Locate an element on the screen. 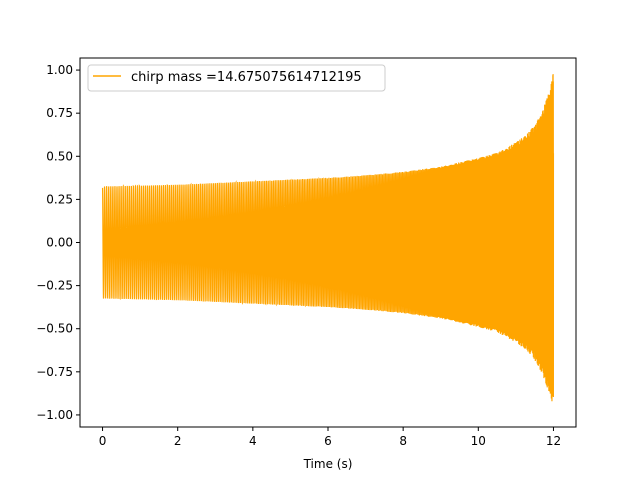  y-tick-label: 0.00 is located at coordinates (59, 243).